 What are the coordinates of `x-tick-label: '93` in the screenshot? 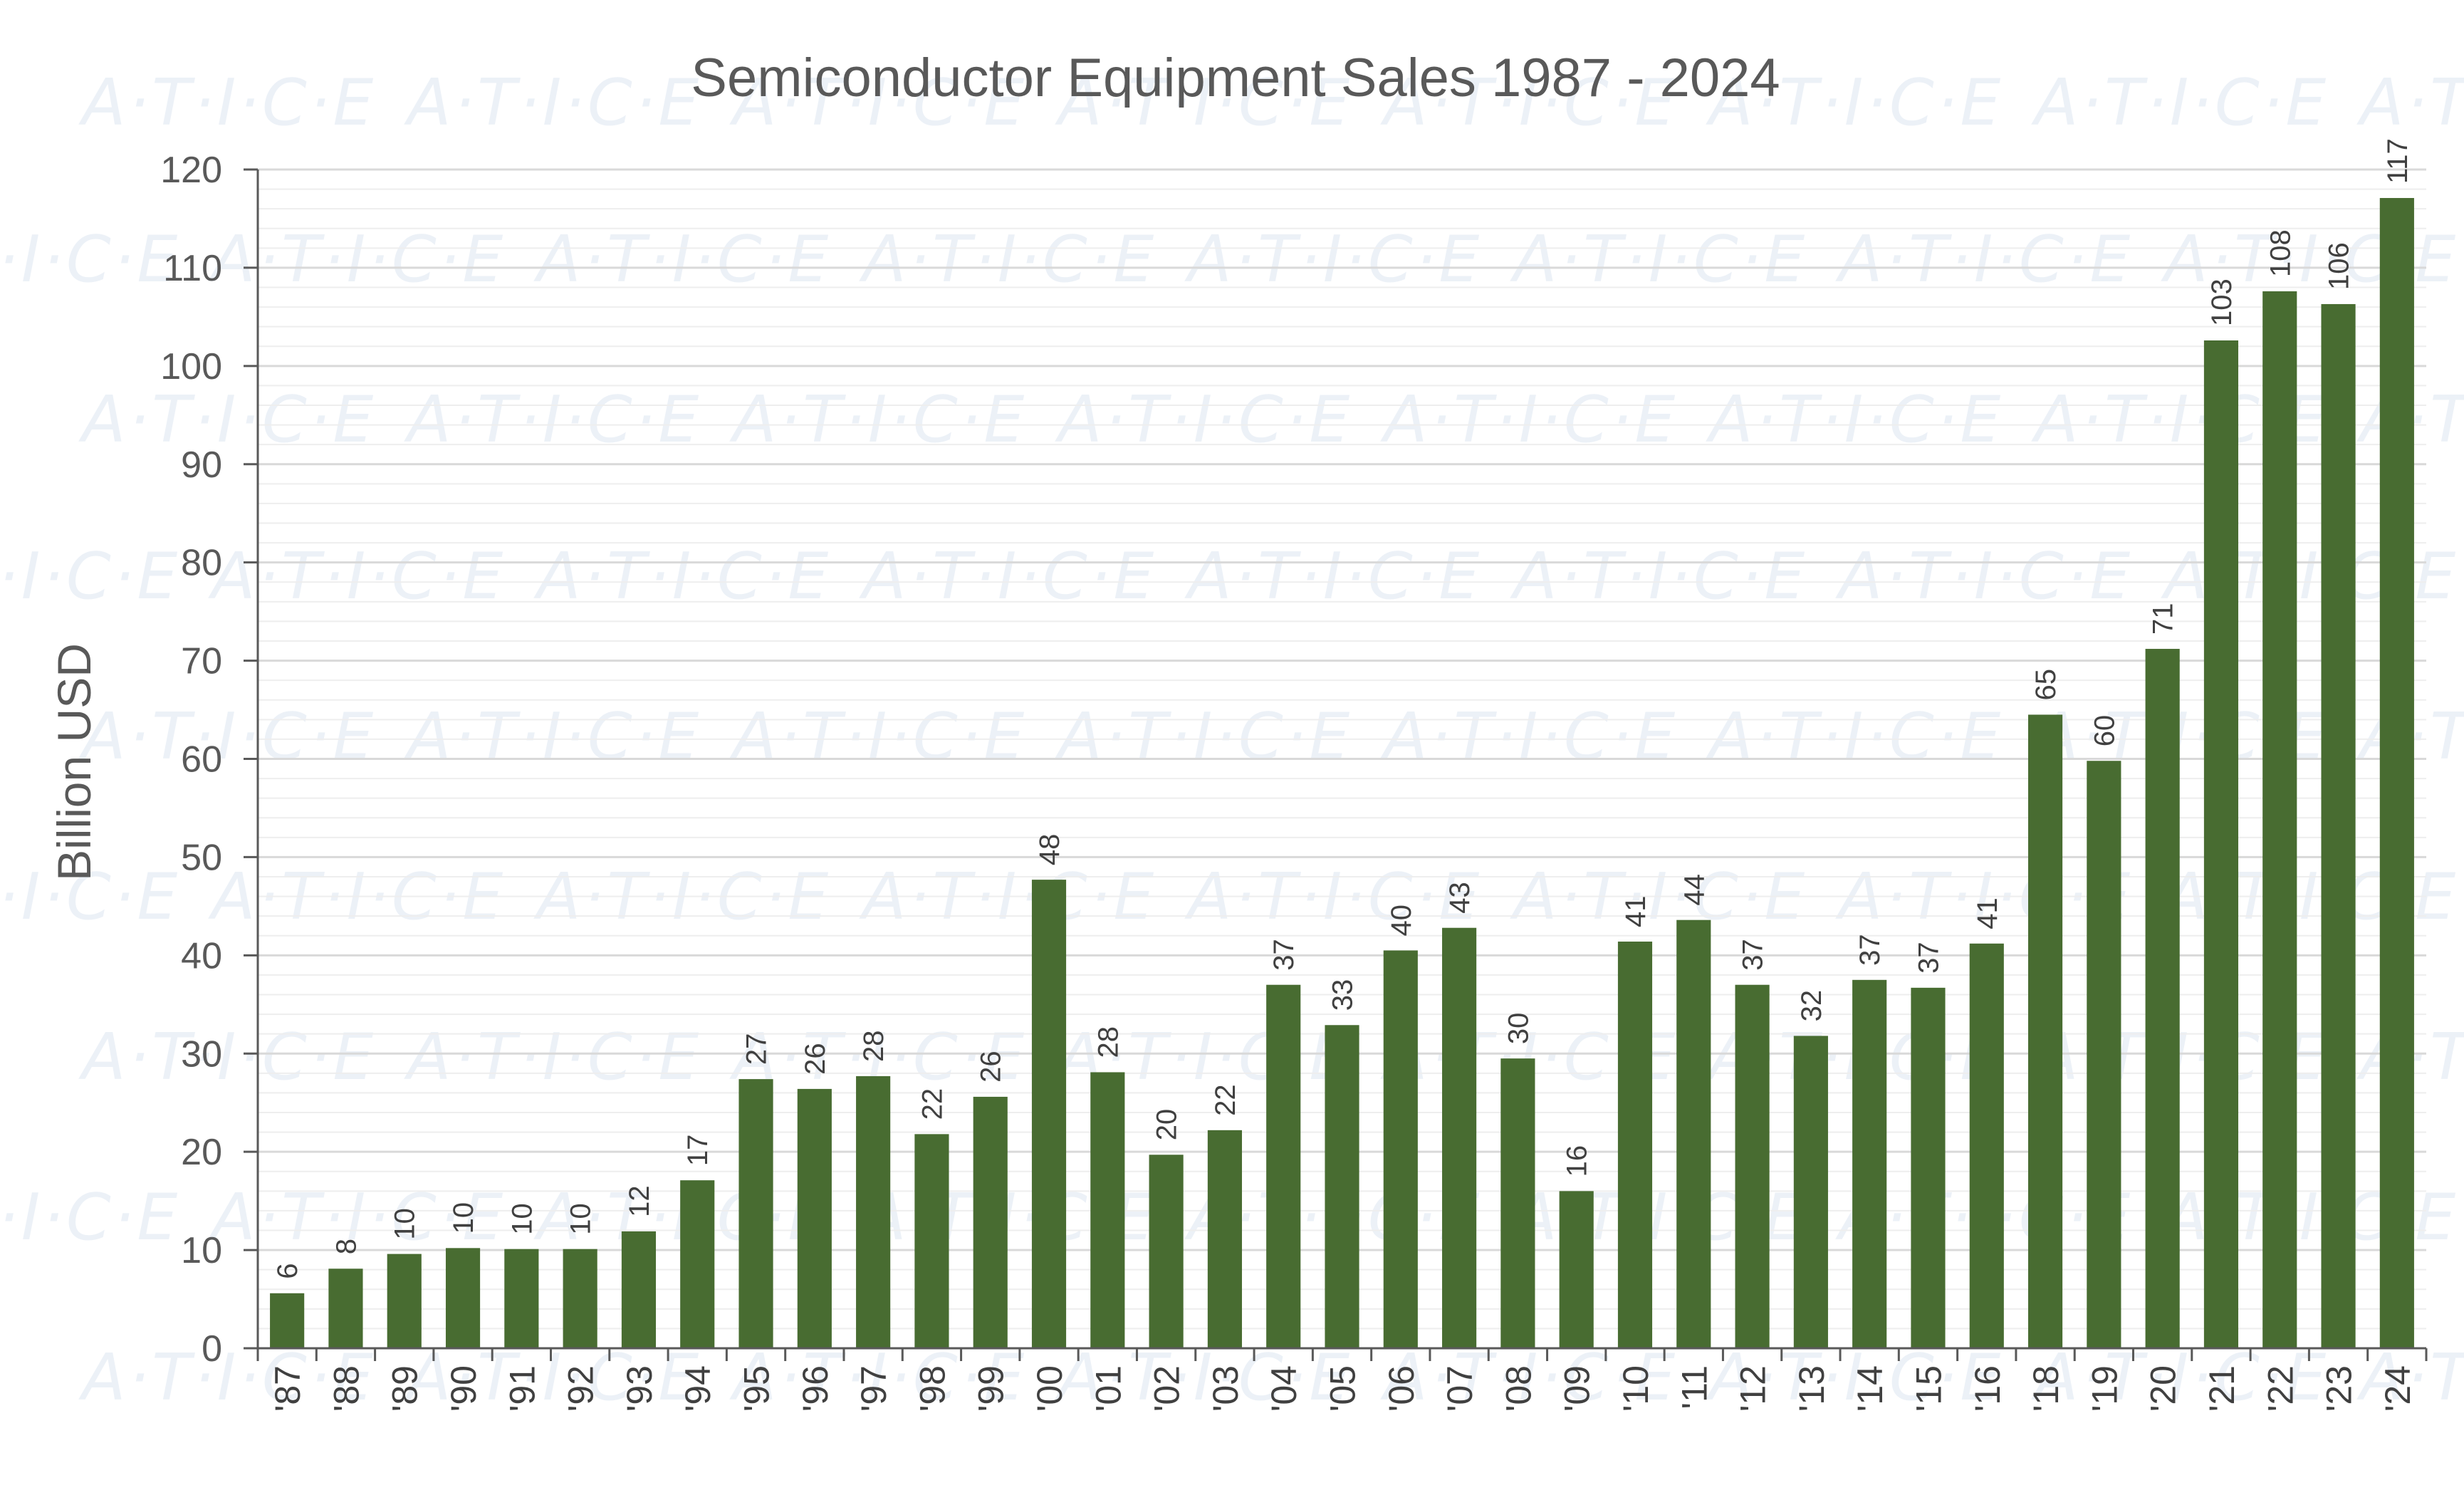 It's located at (639, 1388).